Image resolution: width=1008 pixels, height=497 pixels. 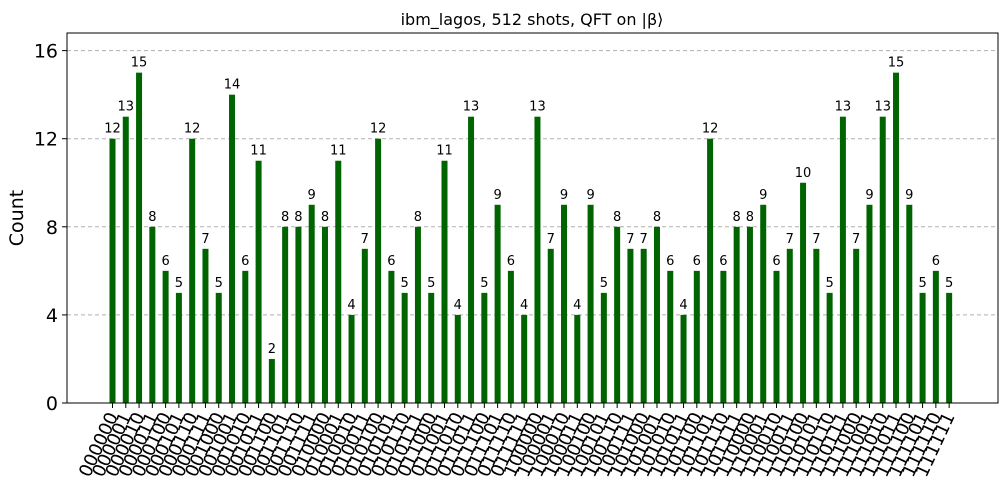 I want to click on y-tick-label: 12, so click(x=46, y=140).